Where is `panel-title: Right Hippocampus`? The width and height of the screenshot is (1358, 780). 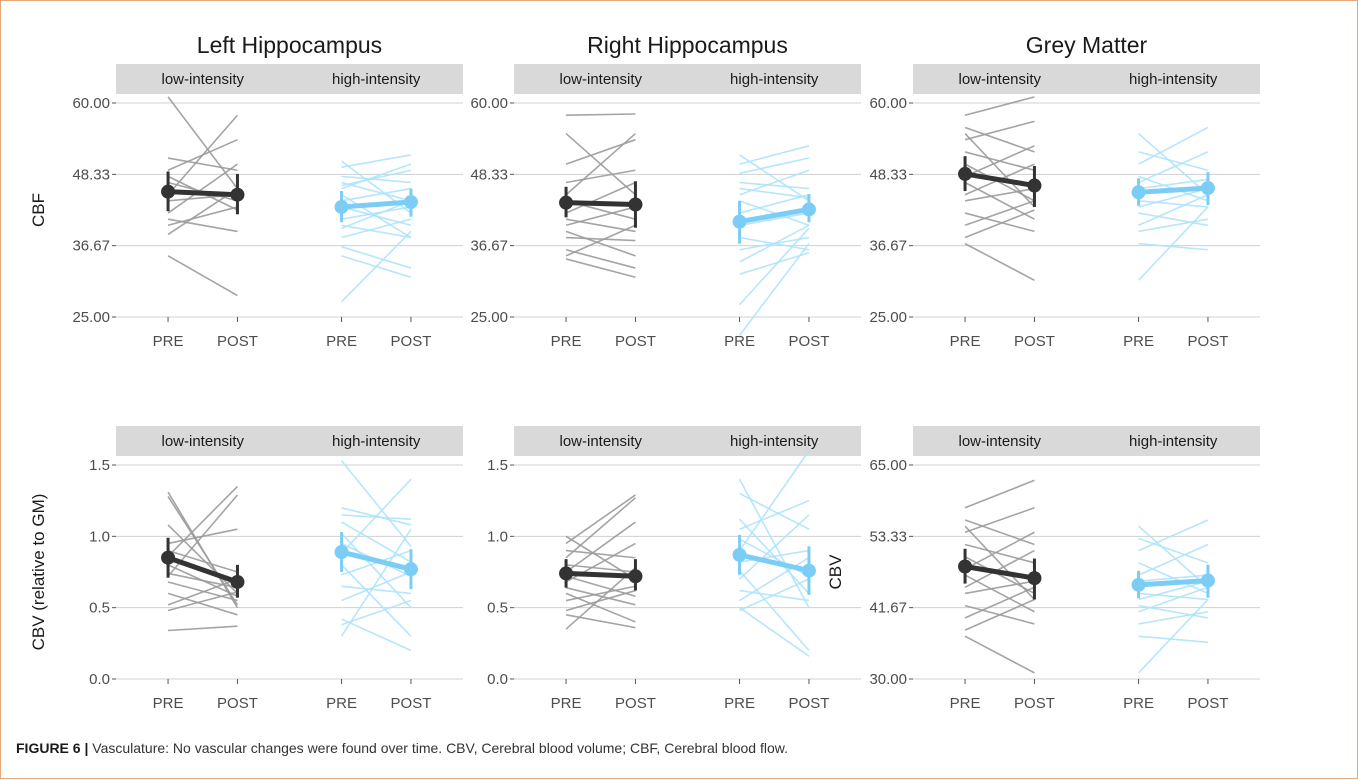
panel-title: Right Hippocampus is located at coordinates (687, 45).